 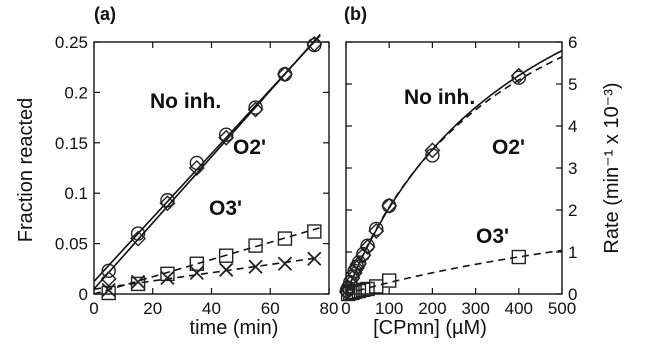 What do you see at coordinates (475, 308) in the screenshot?
I see `x-tick-label: 300` at bounding box center [475, 308].